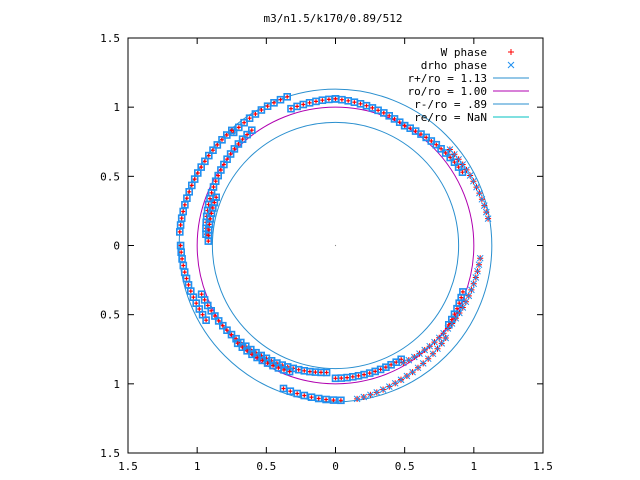 The width and height of the screenshot is (640, 480). What do you see at coordinates (454, 65) in the screenshot?
I see `legend-label: drho phase` at bounding box center [454, 65].